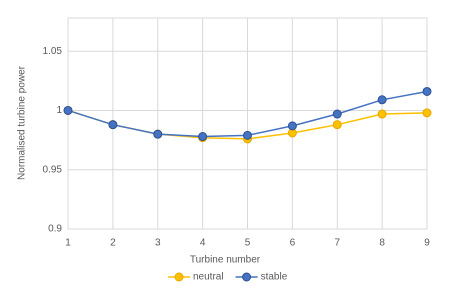 Image resolution: width=450 pixels, height=305 pixels. Describe the element at coordinates (248, 243) in the screenshot. I see `x-tick-label: 5` at that location.